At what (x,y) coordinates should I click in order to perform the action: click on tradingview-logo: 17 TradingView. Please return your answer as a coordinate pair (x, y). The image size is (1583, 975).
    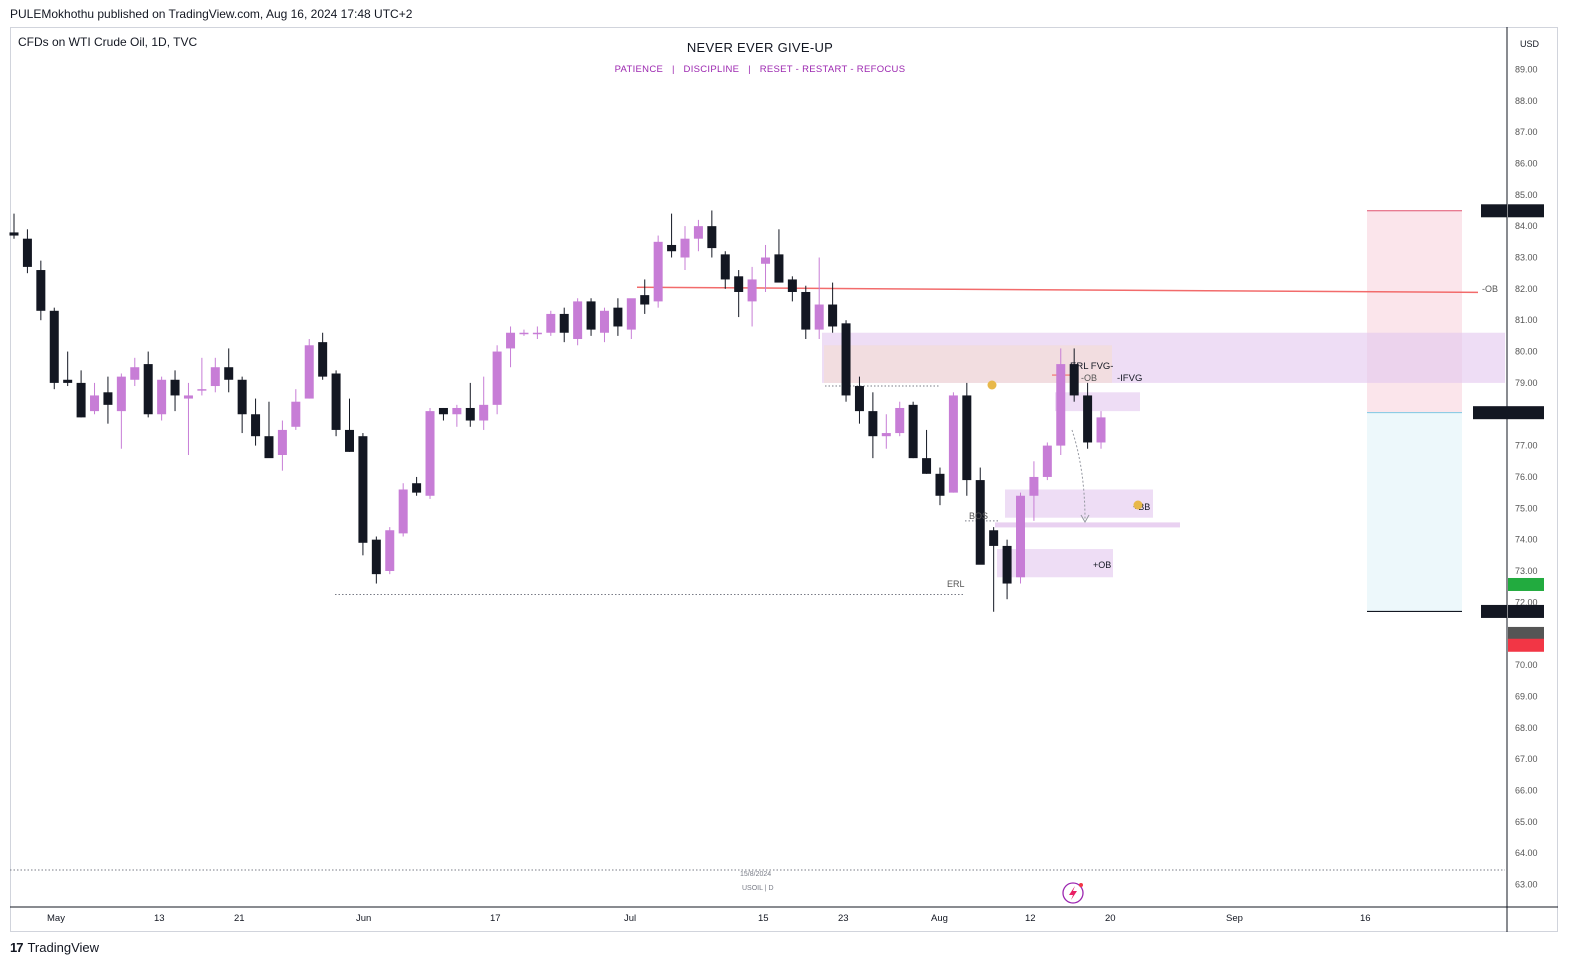
    Looking at the image, I should click on (54, 947).